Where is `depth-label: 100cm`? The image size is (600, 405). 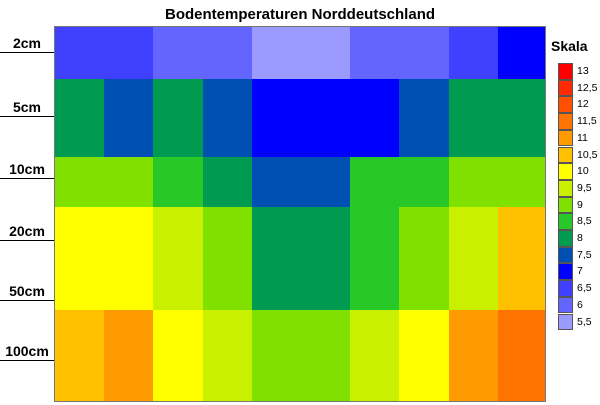
depth-label: 100cm is located at coordinates (27, 351).